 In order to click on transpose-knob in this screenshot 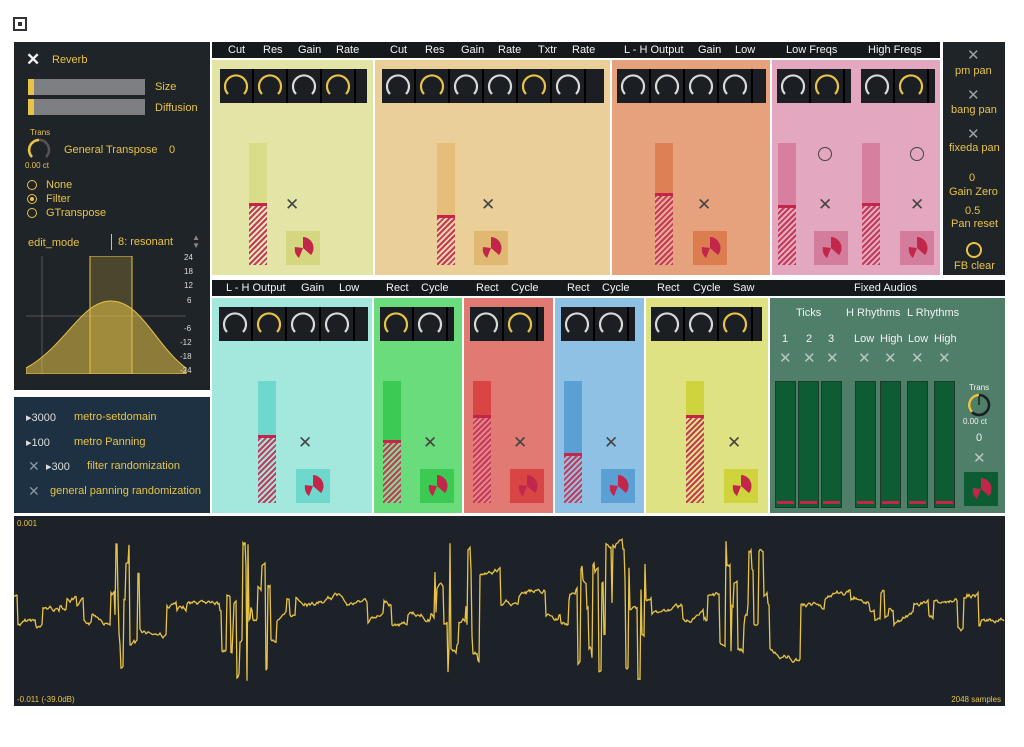, I will do `click(39, 150)`.